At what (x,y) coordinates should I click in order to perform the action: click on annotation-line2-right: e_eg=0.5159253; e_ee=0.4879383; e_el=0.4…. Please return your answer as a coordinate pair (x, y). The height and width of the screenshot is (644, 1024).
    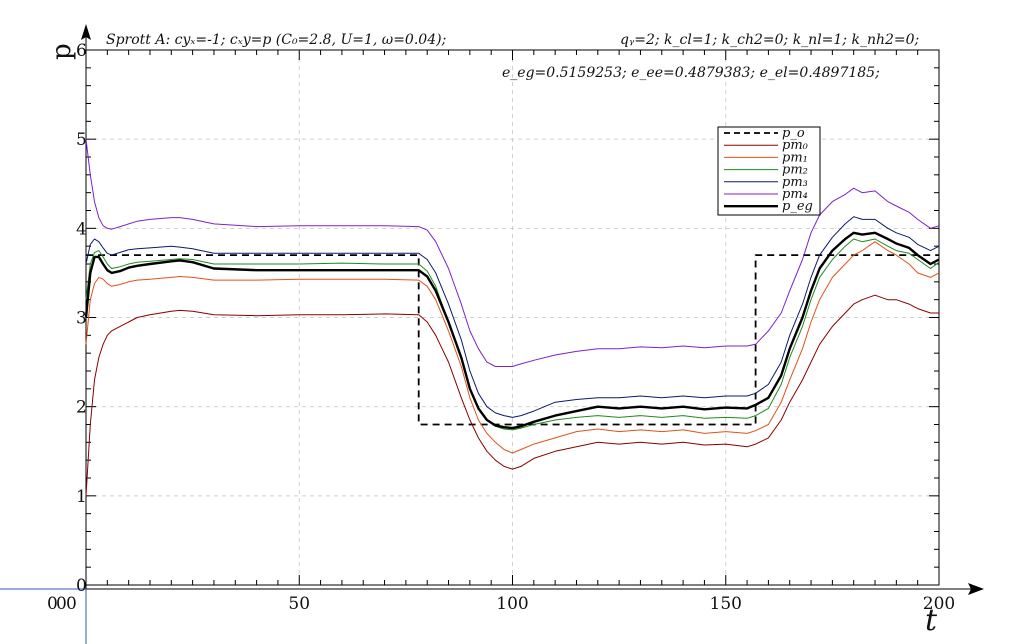
    Looking at the image, I should click on (691, 73).